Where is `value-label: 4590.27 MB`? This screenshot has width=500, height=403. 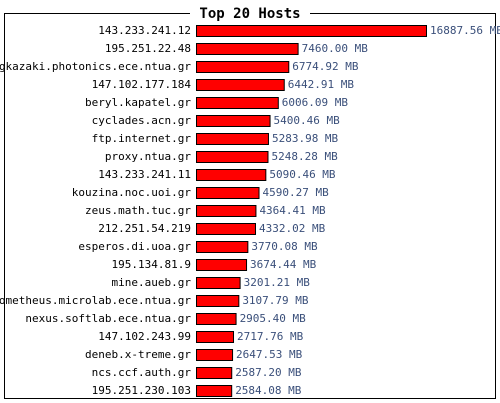 value-label: 4590.27 MB is located at coordinates (296, 192).